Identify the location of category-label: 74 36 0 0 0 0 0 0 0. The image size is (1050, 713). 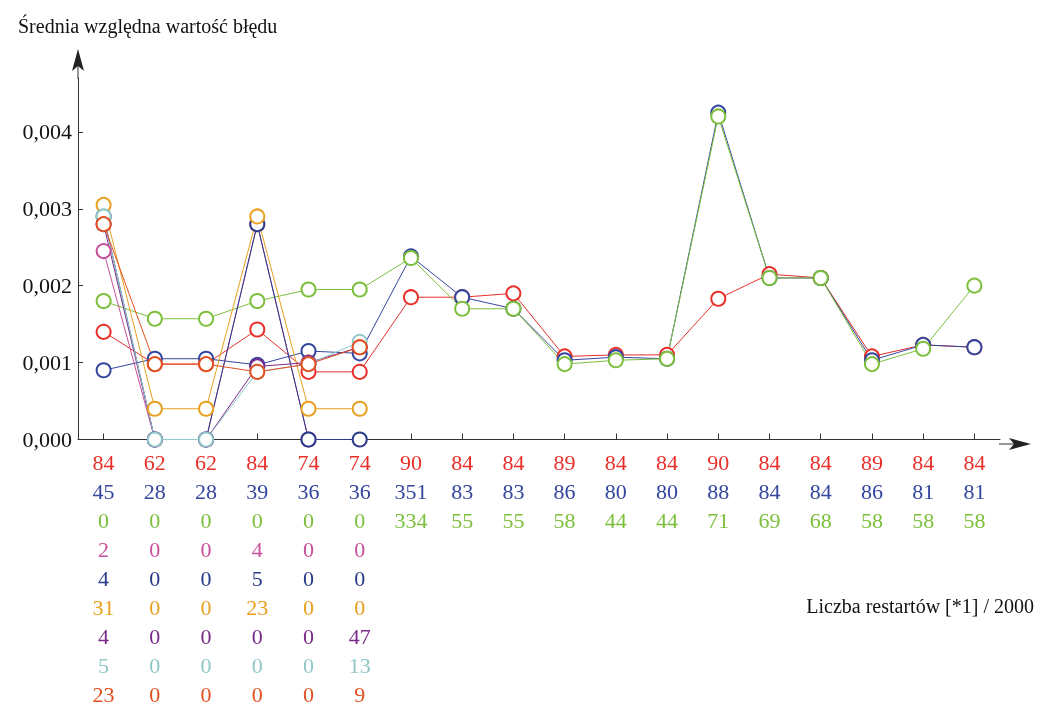
(308, 578).